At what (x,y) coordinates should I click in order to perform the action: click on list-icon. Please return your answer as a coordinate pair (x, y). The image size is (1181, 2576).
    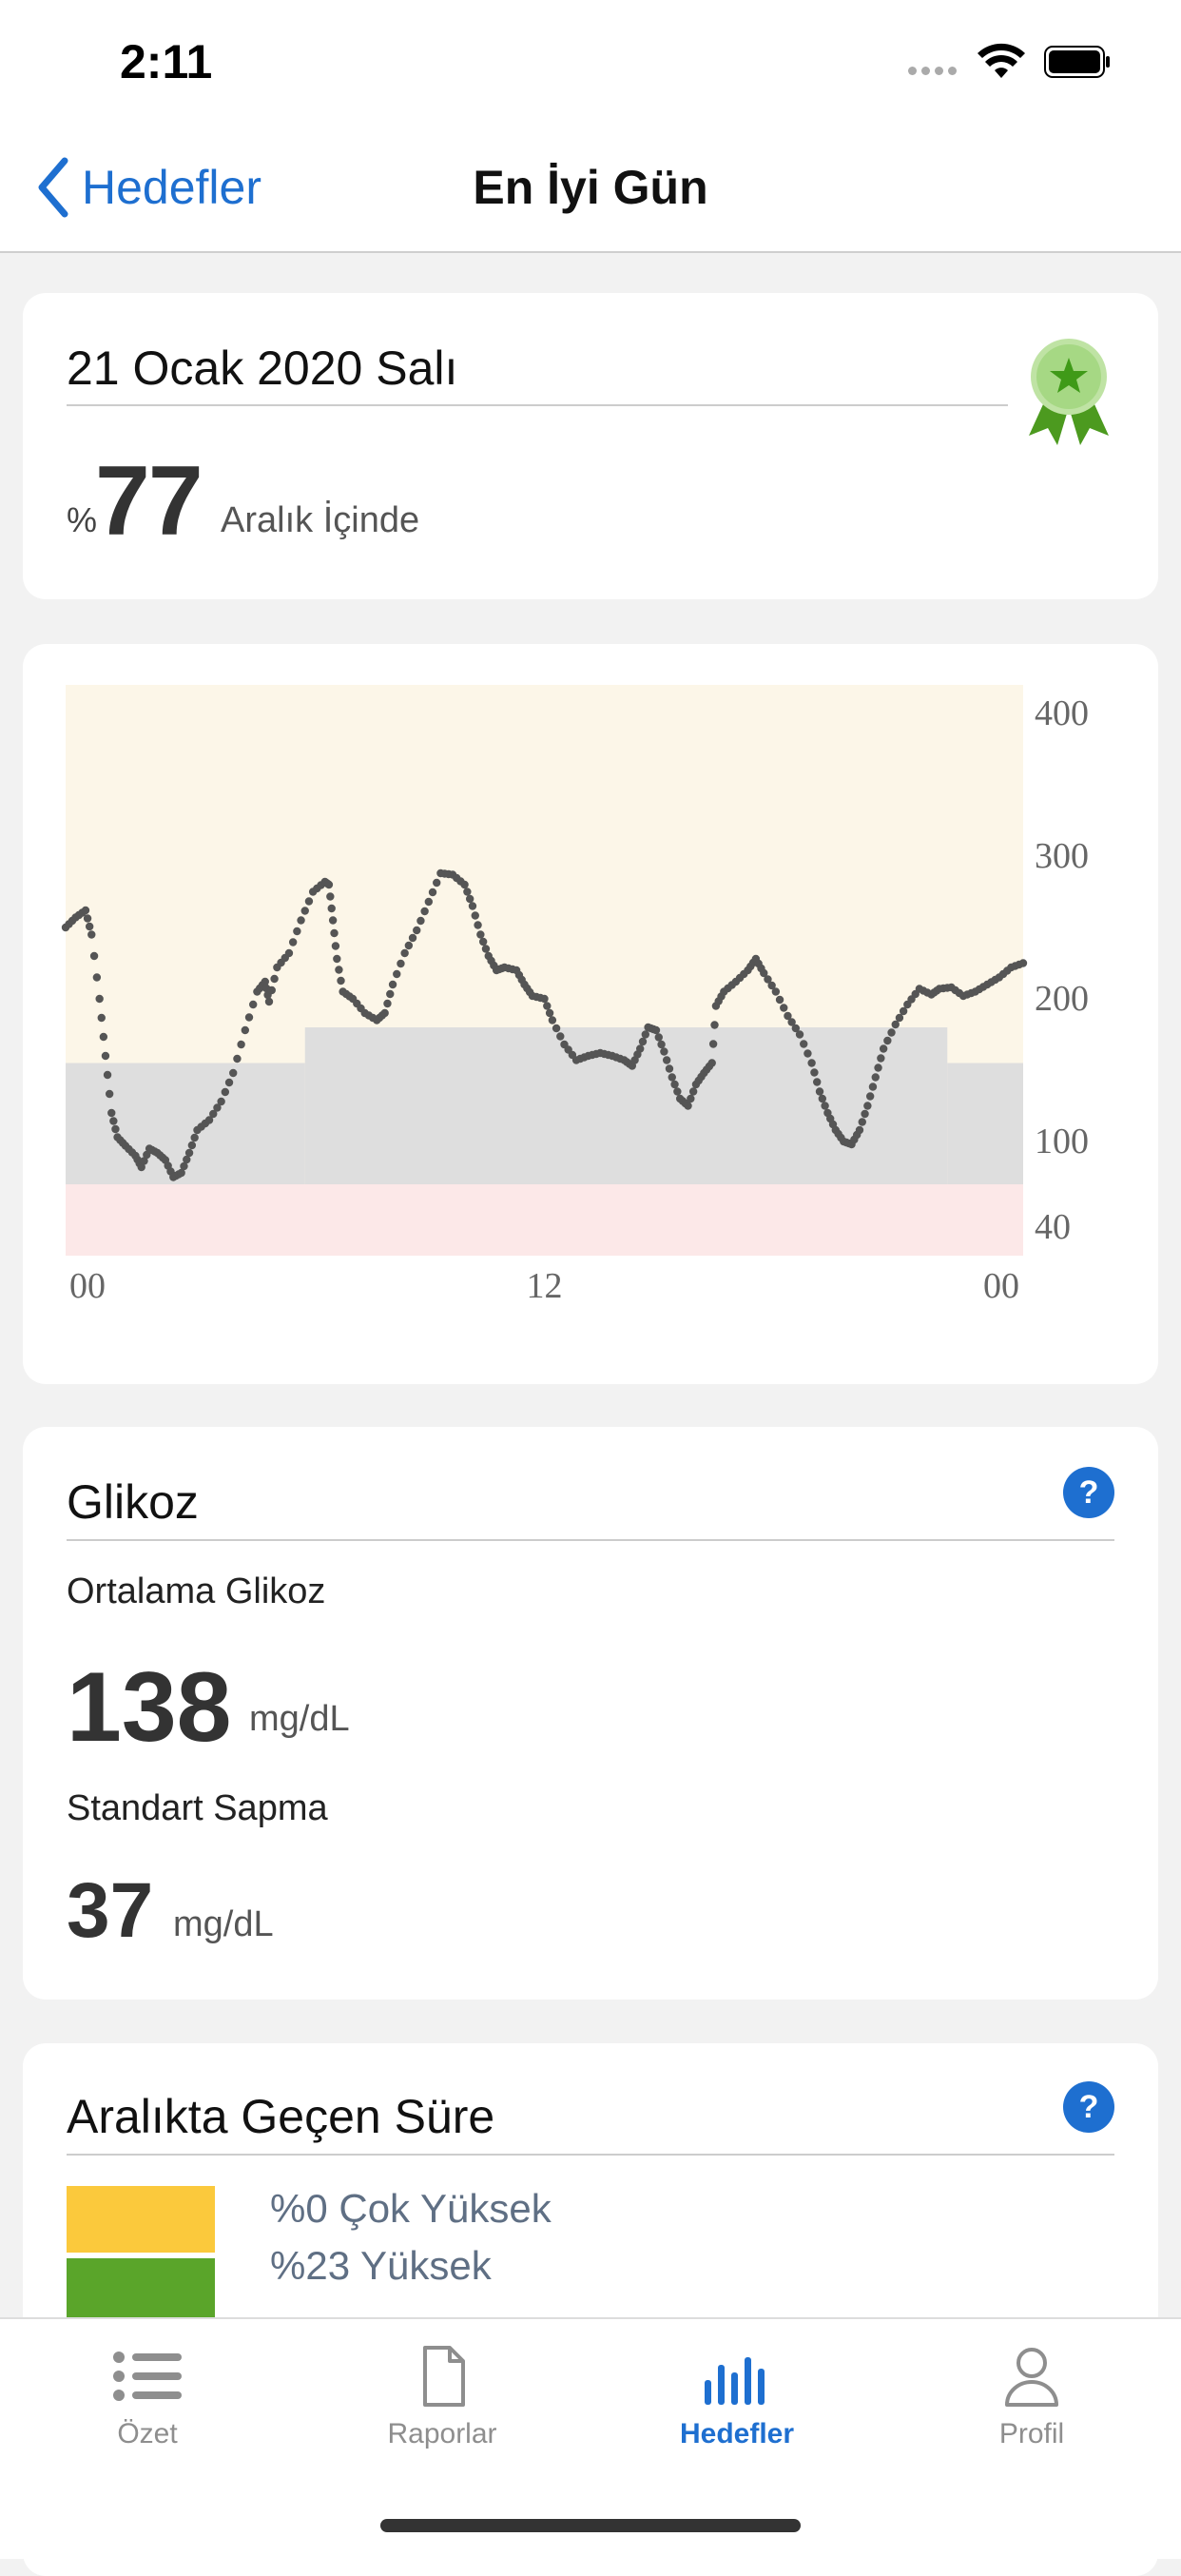
    Looking at the image, I should click on (147, 2376).